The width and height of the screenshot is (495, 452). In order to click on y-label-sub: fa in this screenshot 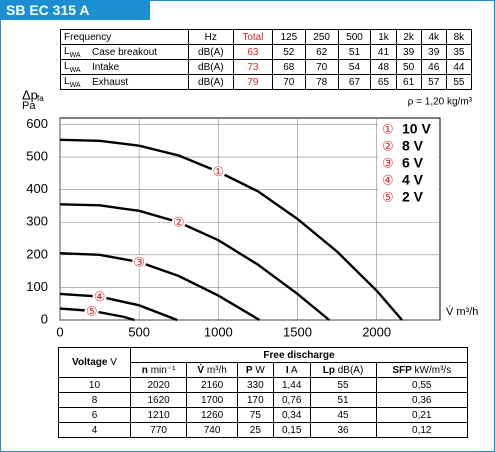, I will do `click(40, 98)`.